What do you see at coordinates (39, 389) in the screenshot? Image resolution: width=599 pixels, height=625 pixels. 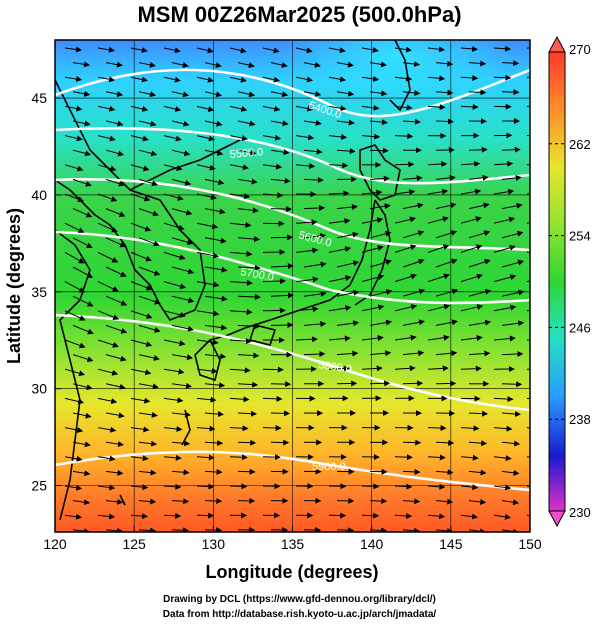 I see `y-tick-label: 30` at bounding box center [39, 389].